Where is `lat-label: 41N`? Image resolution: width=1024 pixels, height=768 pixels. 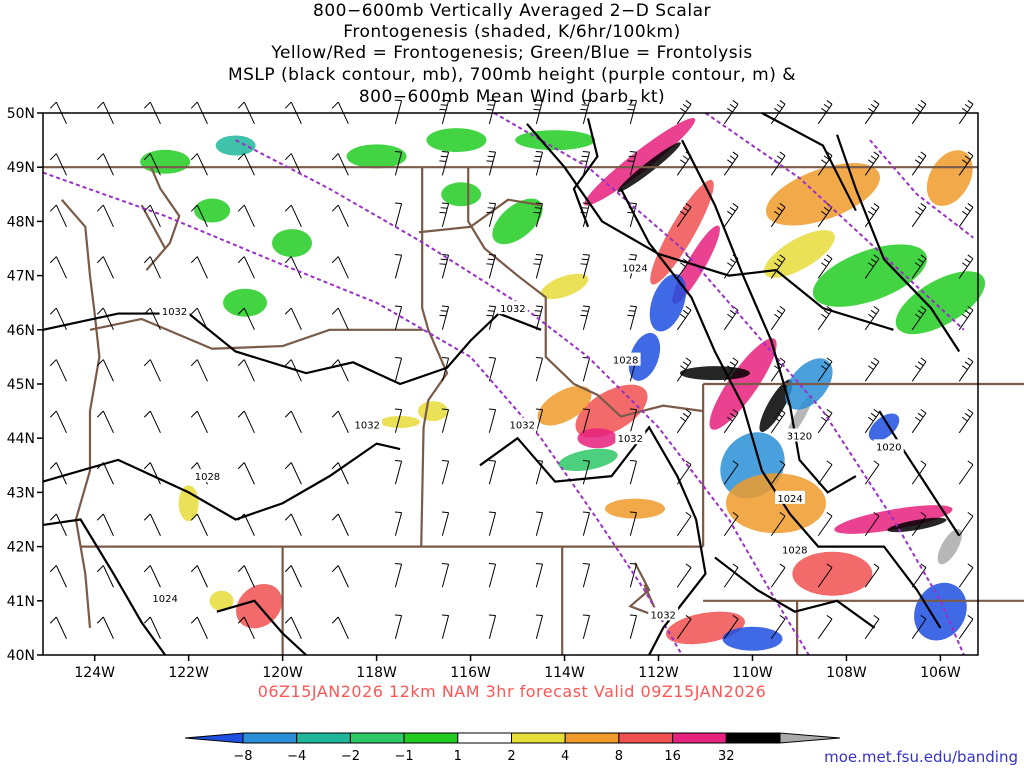
lat-label: 41N is located at coordinates (21, 602).